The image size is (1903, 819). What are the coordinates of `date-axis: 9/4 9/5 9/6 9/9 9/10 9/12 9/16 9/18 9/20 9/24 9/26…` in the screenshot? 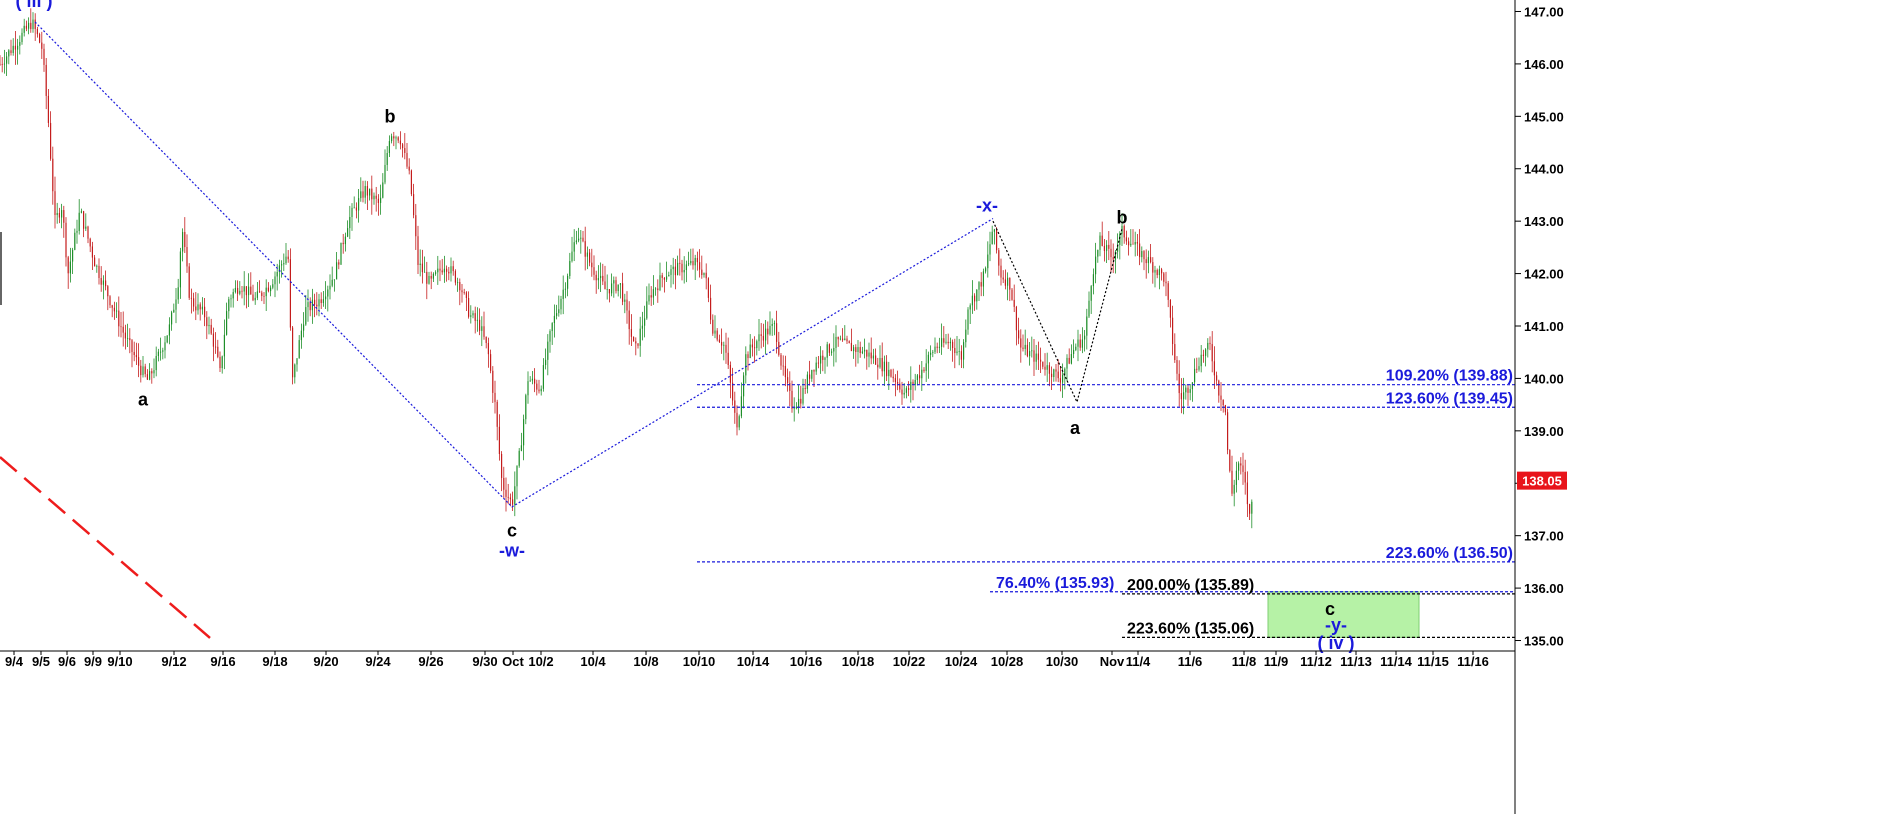 It's located at (757, 659).